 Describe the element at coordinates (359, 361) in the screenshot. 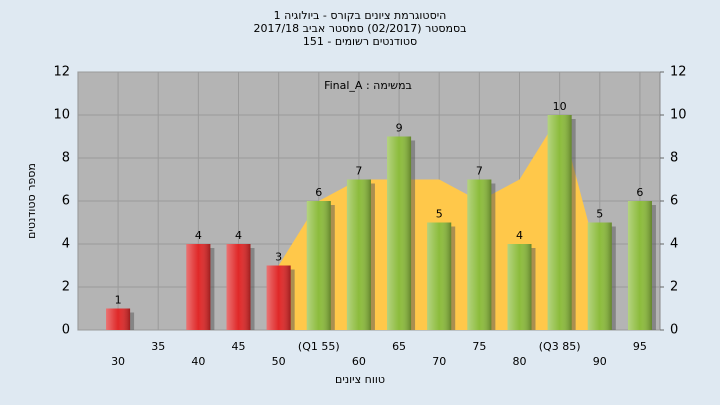

I see `x-tick-label: 60` at that location.